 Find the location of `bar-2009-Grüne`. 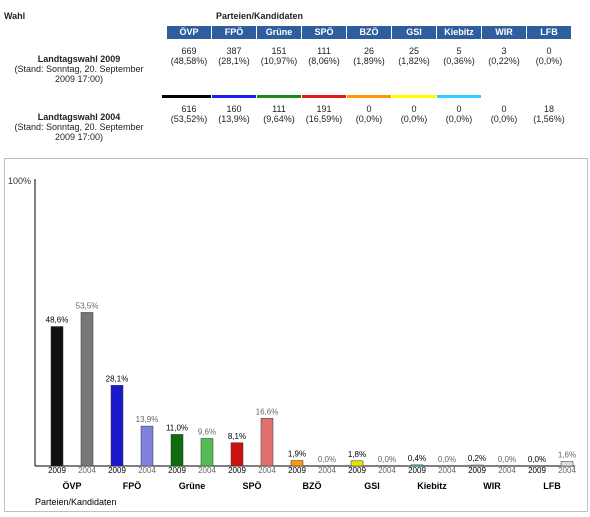

bar-2009-Grüne is located at coordinates (177, 450).